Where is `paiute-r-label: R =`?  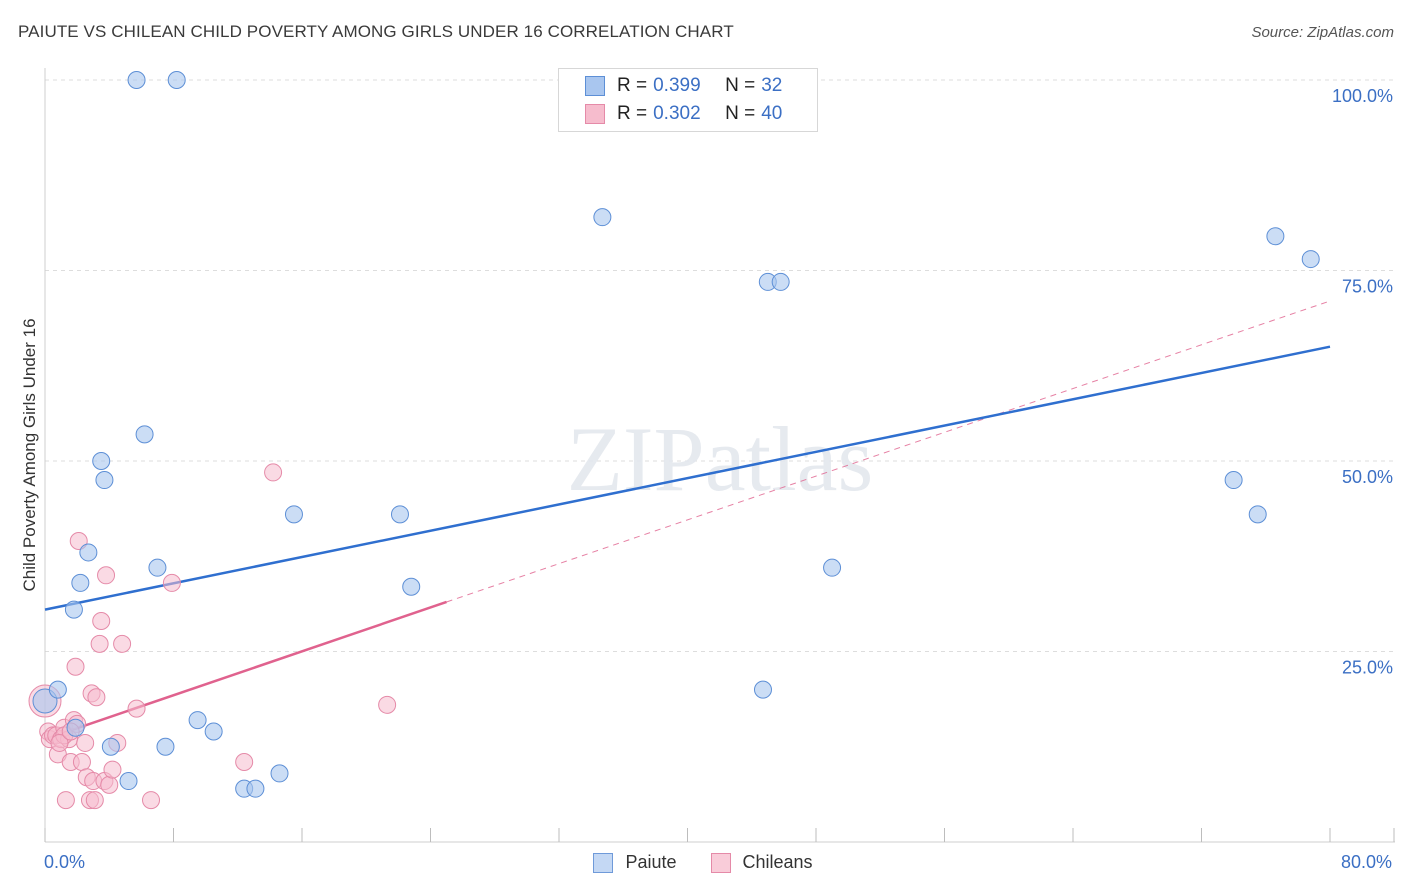 paiute-r-label: R = is located at coordinates (632, 85).